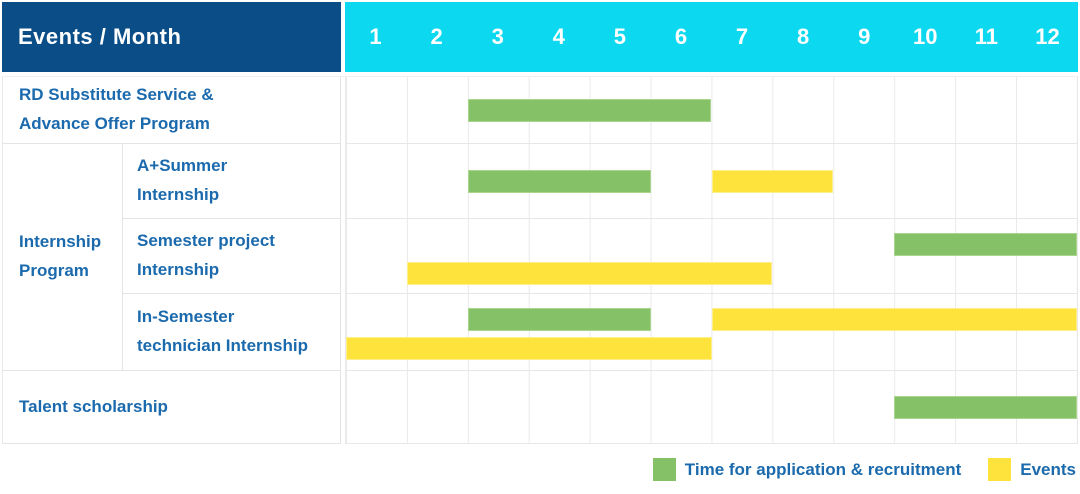 The image size is (1080, 494). I want to click on group-label-line: Program, so click(54, 270).